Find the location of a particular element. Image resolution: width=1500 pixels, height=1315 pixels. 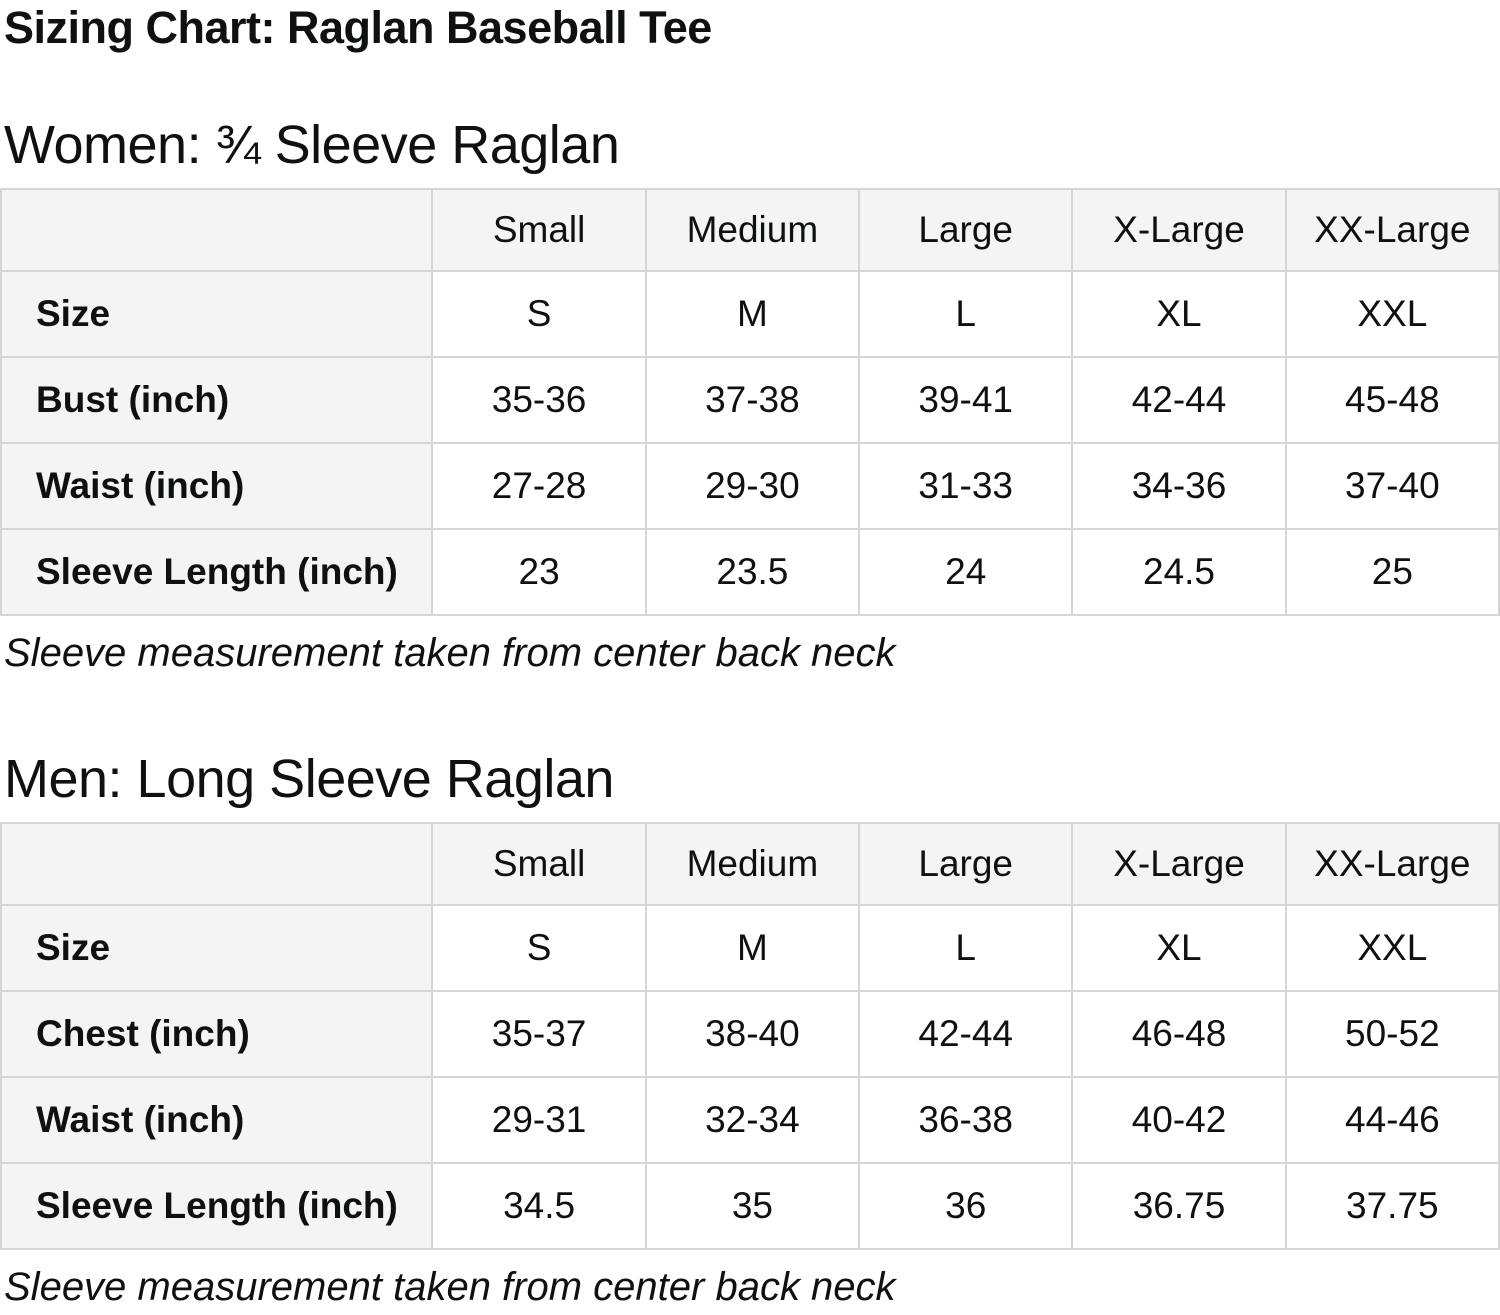

page-title: Sizing Chart: Raglan Baseball Tee is located at coordinates (358, 27).